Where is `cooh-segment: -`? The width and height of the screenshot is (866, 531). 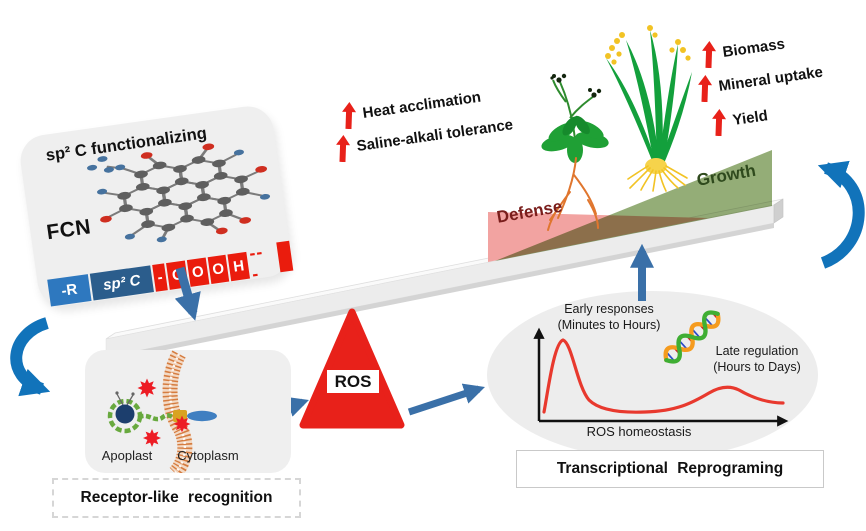 cooh-segment: - is located at coordinates (160, 277).